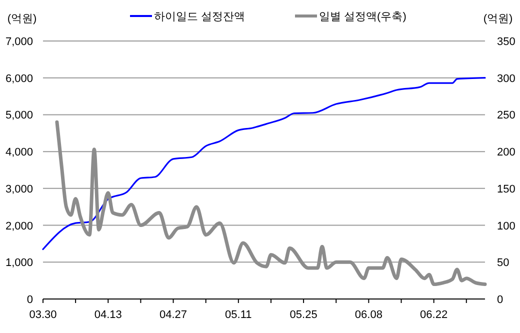  What do you see at coordinates (43, 315) in the screenshot?
I see `x-tick-label: 03.30` at bounding box center [43, 315].